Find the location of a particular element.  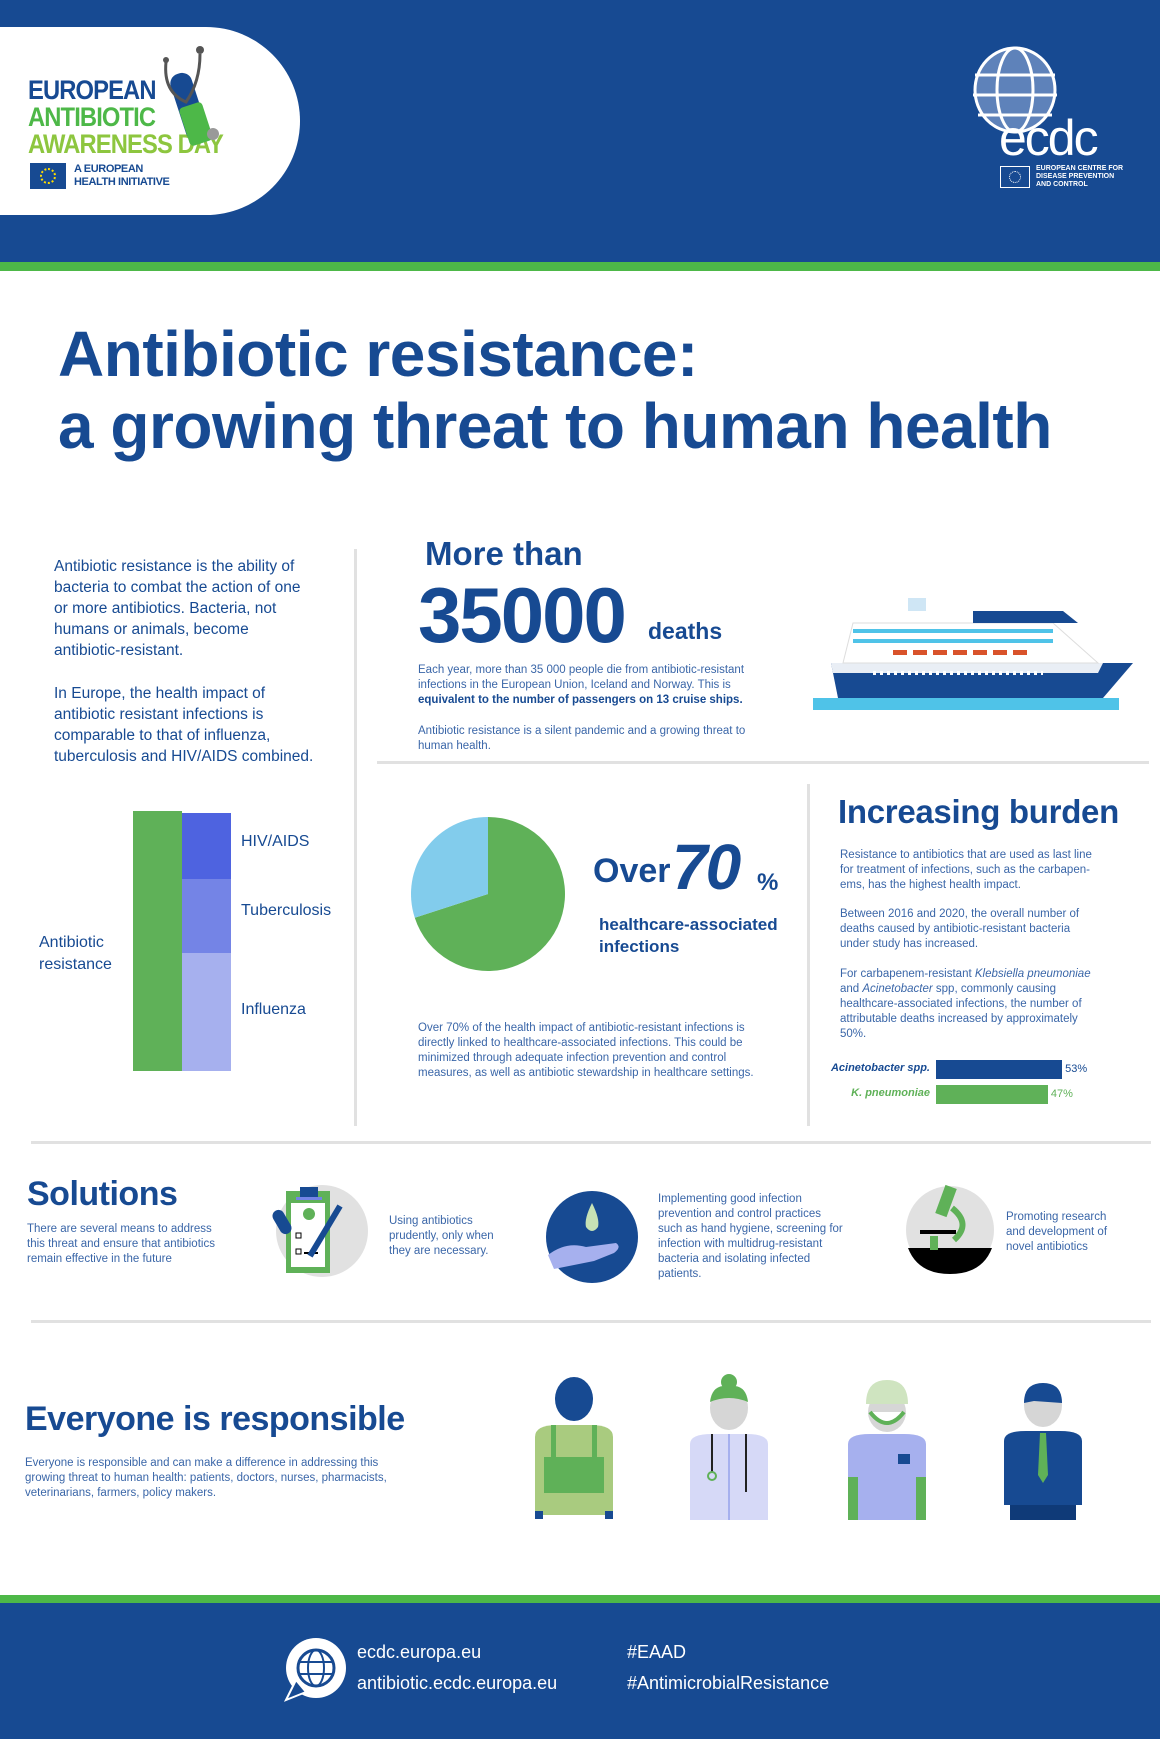

burden-title: Increasing burden is located at coordinates (978, 811).